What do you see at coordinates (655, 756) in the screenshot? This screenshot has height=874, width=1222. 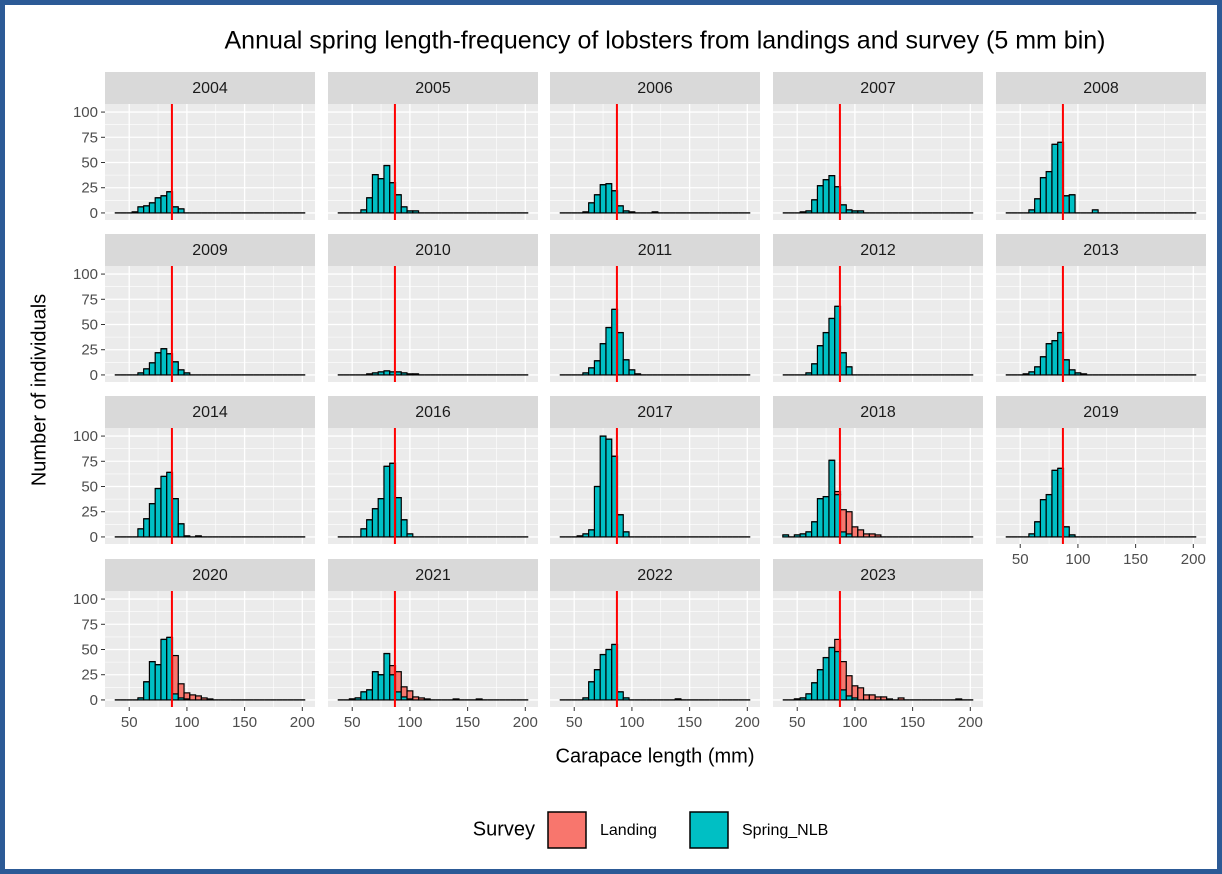 I see `x-axis-label: Carapace length (mm)` at bounding box center [655, 756].